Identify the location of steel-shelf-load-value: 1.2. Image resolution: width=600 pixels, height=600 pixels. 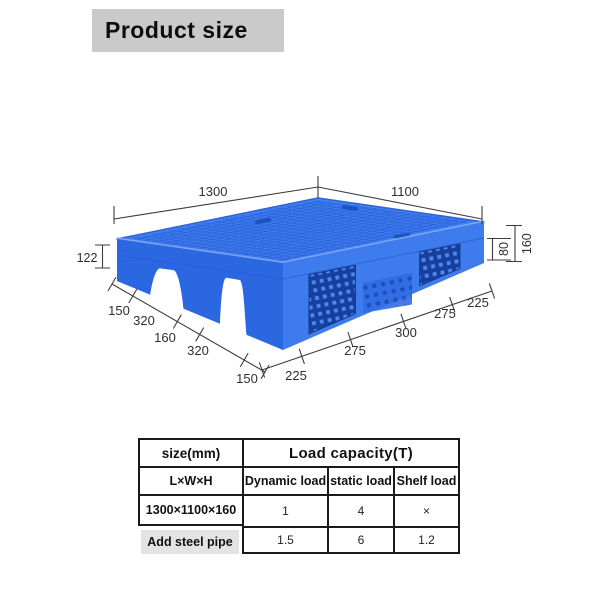
(426, 540).